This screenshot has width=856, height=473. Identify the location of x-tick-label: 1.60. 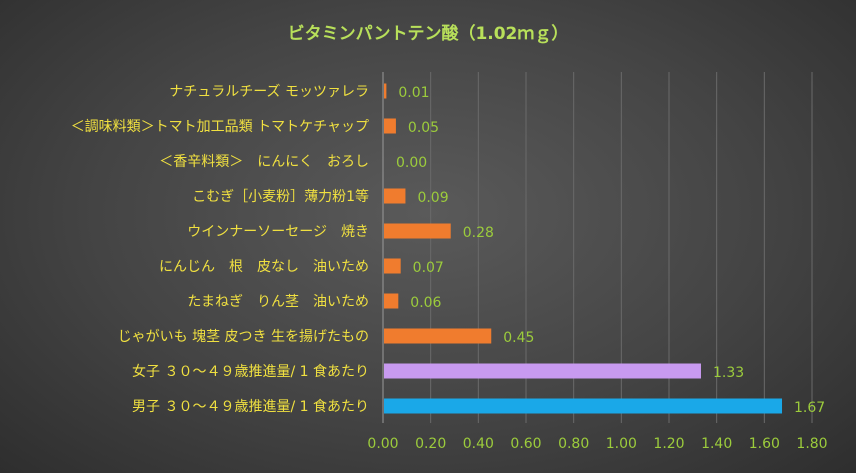
(764, 444).